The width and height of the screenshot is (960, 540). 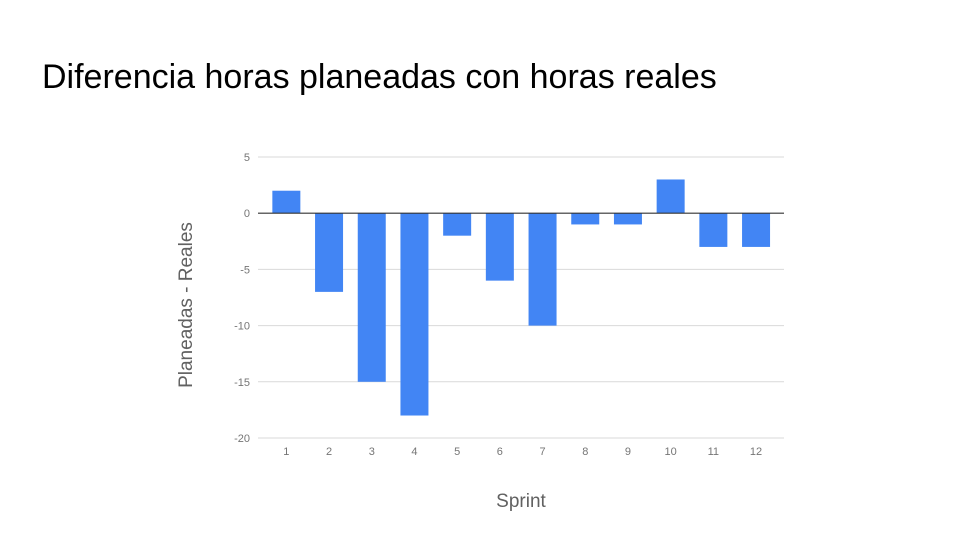 What do you see at coordinates (457, 452) in the screenshot?
I see `x-tick-label: 5` at bounding box center [457, 452].